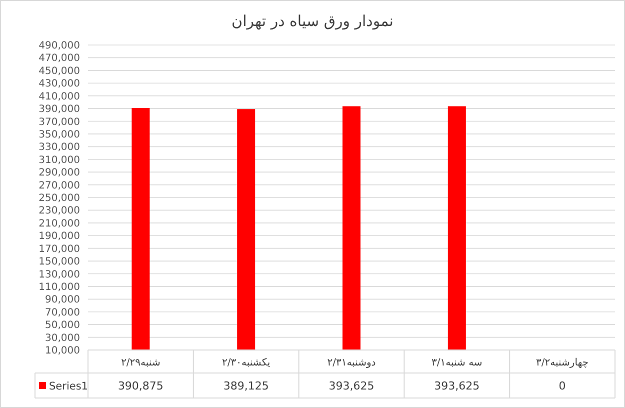 This screenshot has width=625, height=408. What do you see at coordinates (59, 236) in the screenshot?
I see `y-tick-label: 190,000` at bounding box center [59, 236].